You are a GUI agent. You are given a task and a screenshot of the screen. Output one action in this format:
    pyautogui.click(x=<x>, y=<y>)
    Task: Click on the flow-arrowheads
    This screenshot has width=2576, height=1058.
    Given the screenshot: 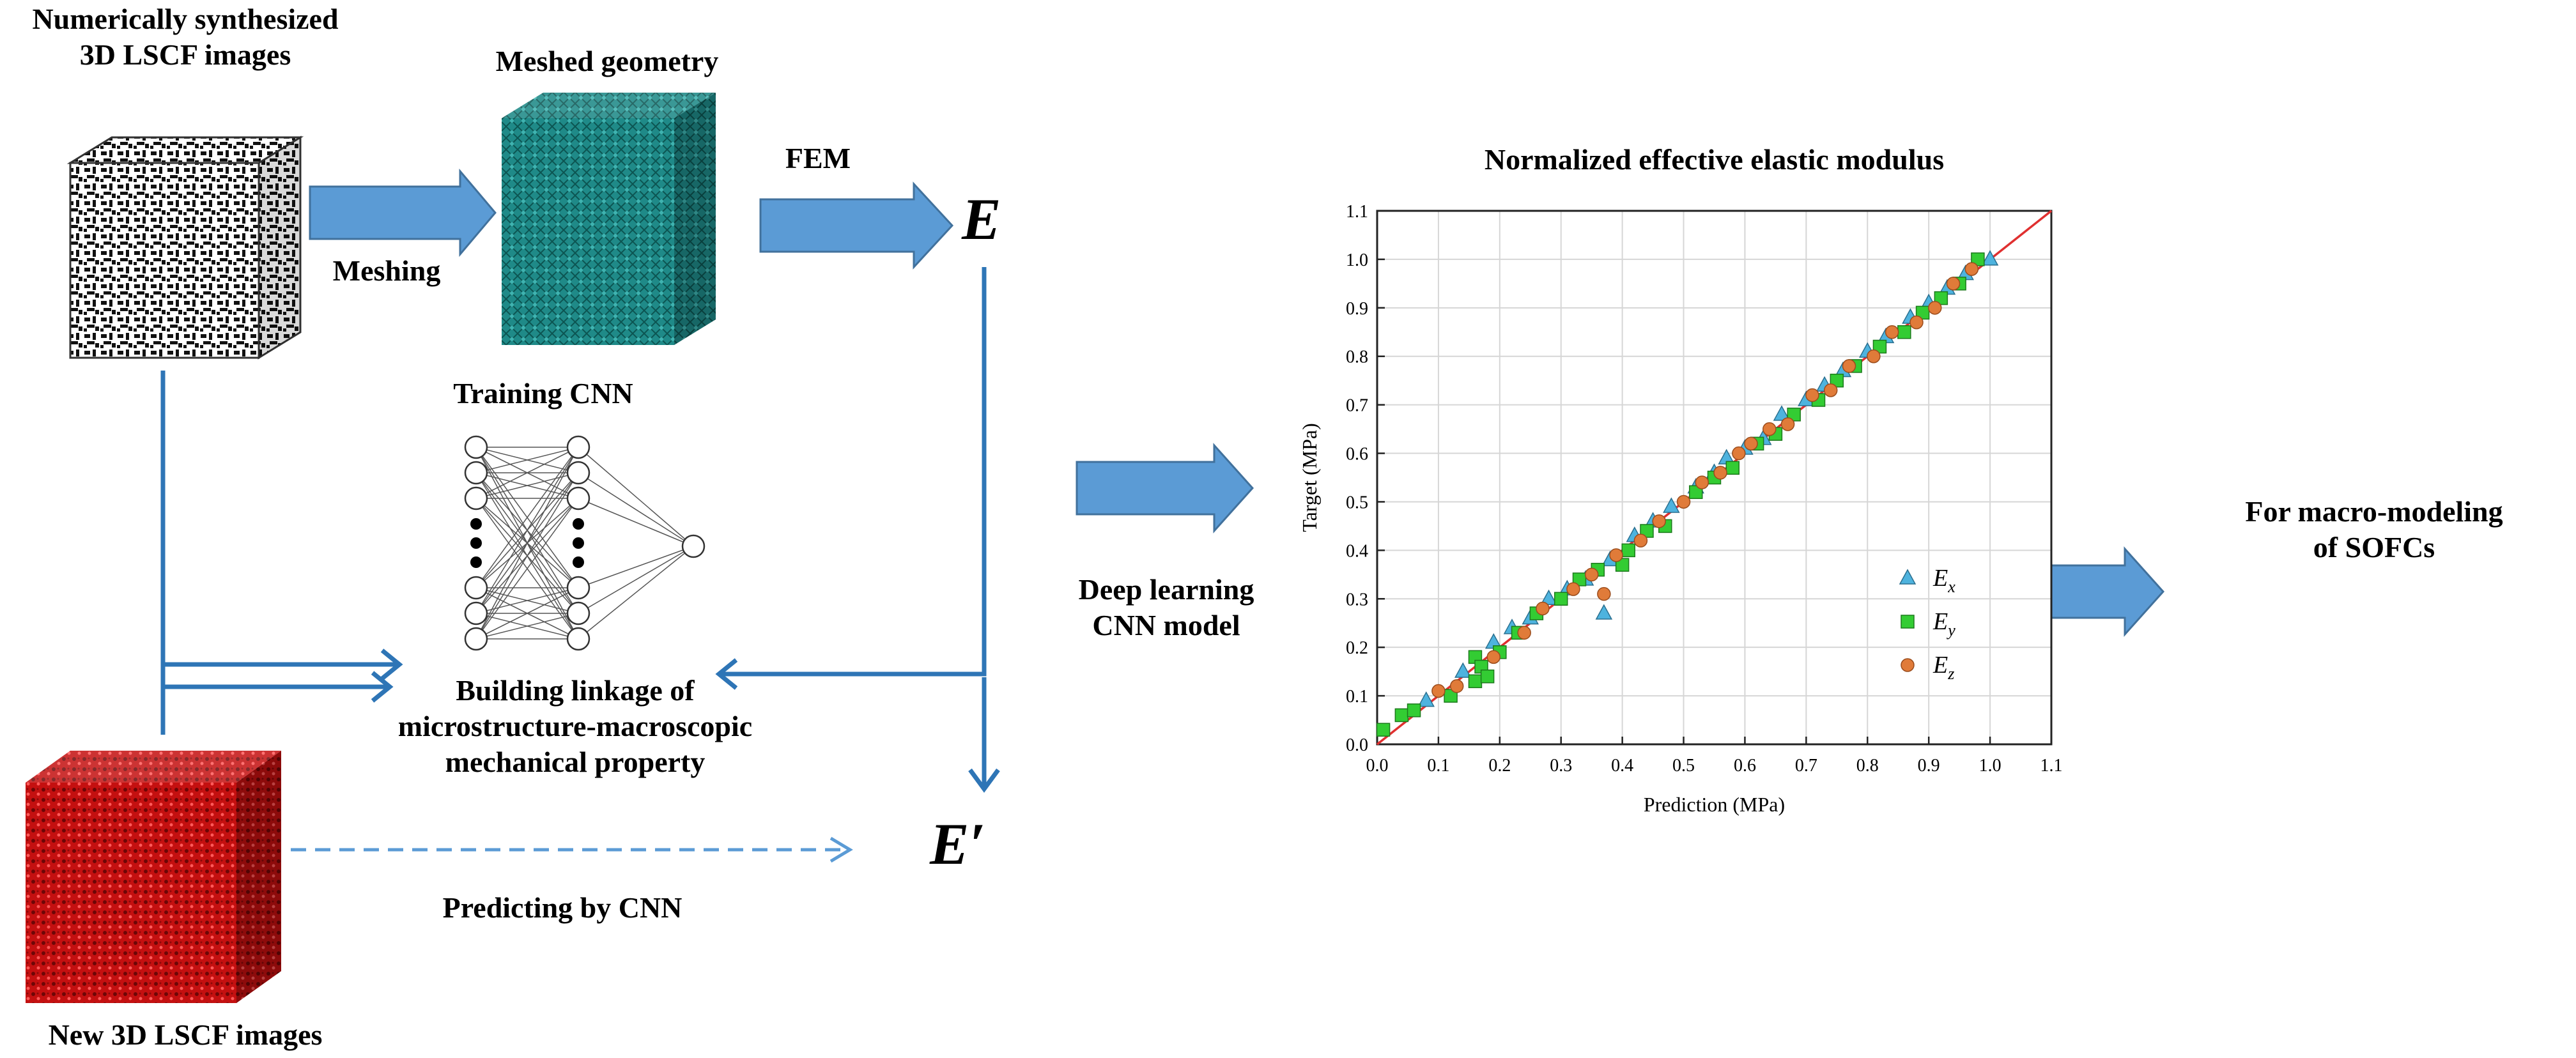 What is the action you would take?
    pyautogui.click(x=685, y=720)
    